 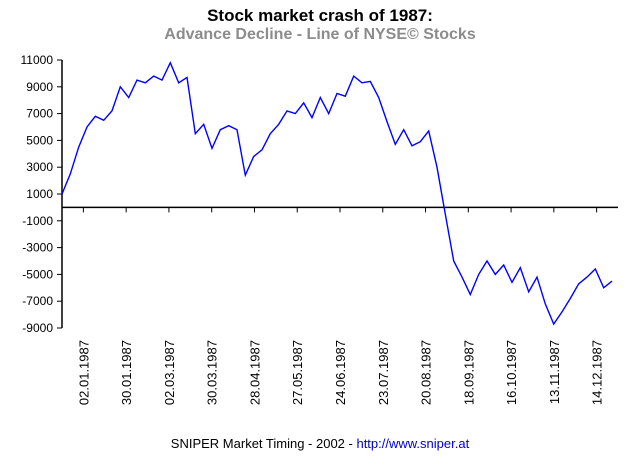 What do you see at coordinates (511, 372) in the screenshot?
I see `x-tick-label: 16.10.1987` at bounding box center [511, 372].